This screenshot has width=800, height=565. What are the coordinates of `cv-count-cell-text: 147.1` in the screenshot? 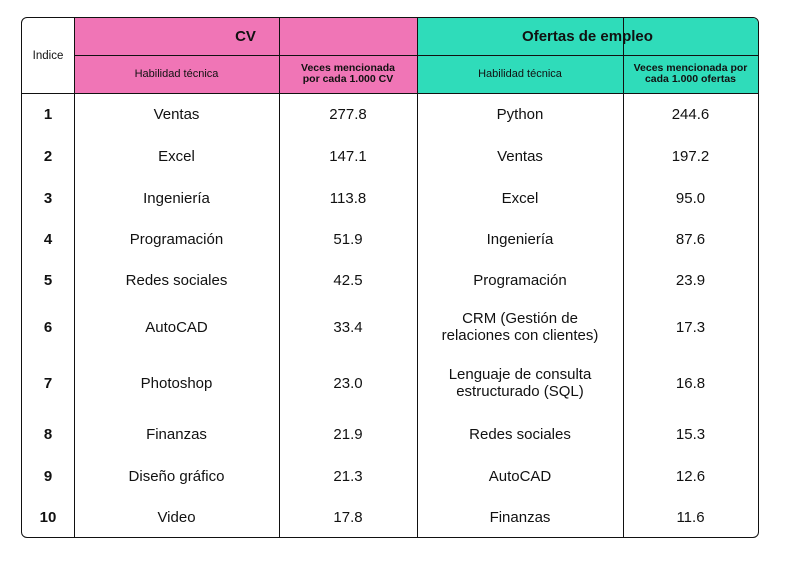 It's located at (348, 156).